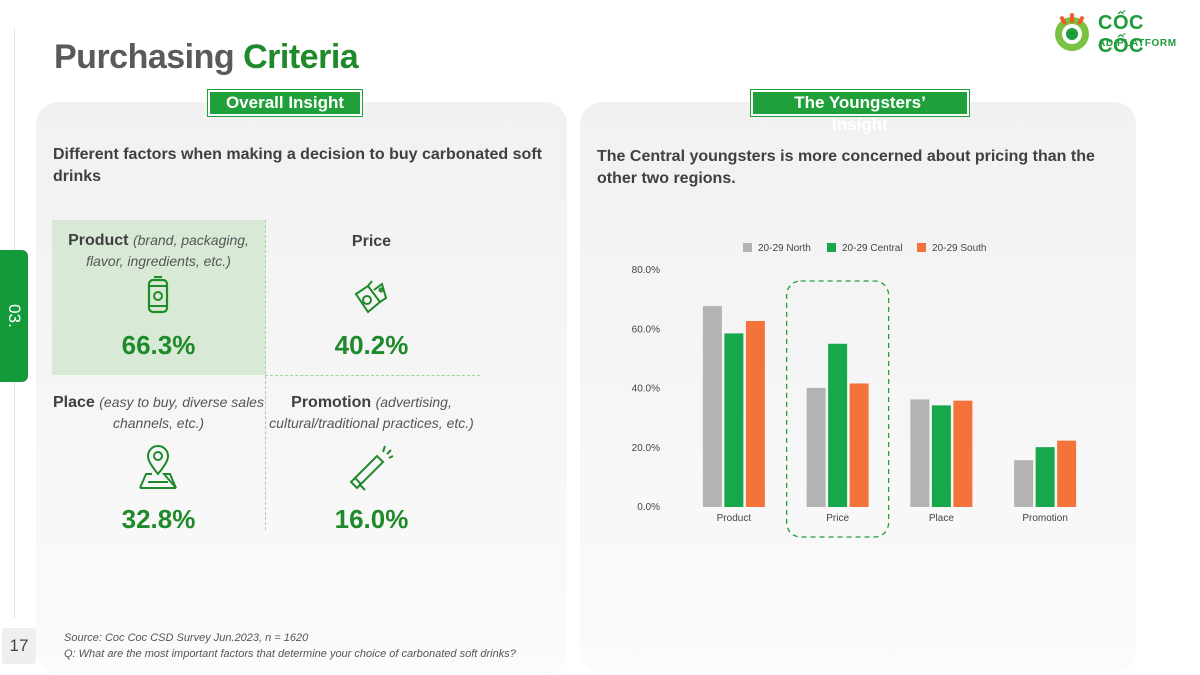 Image resolution: width=1200 pixels, height=675 pixels. What do you see at coordinates (959, 248) in the screenshot?
I see `legend-label: 20-29 South` at bounding box center [959, 248].